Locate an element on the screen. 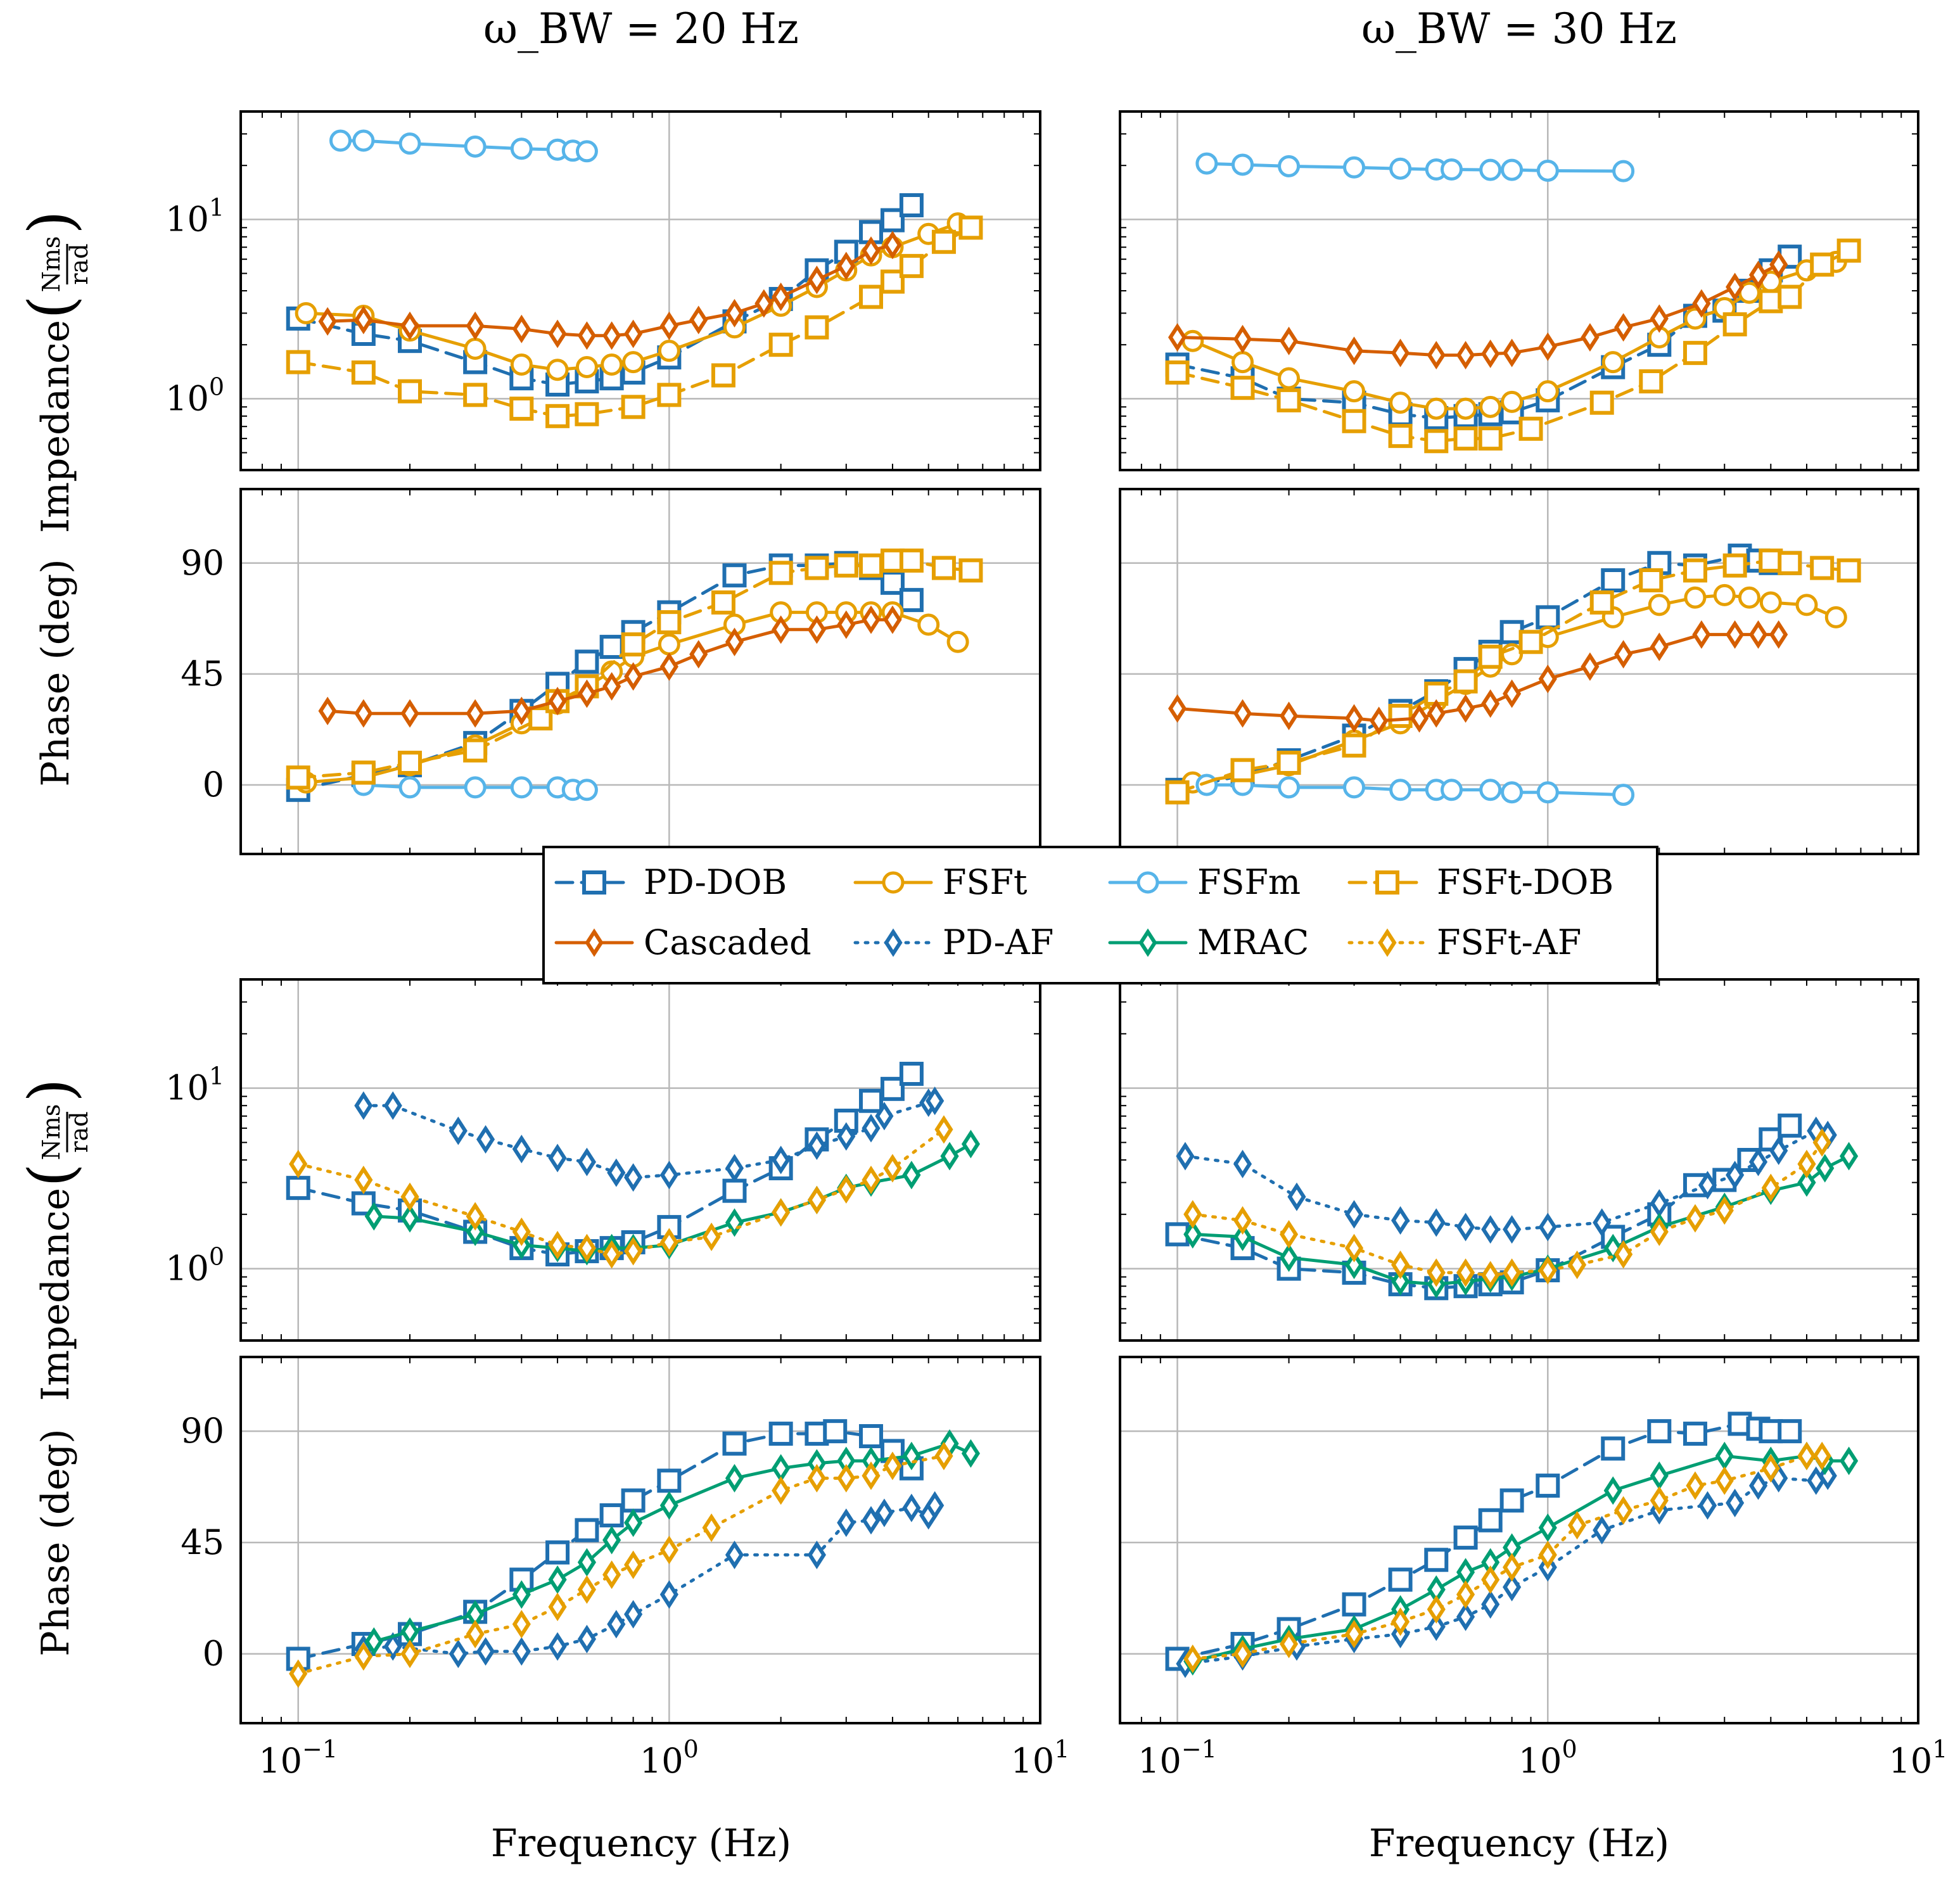  panel-impedance-30hz-top is located at coordinates (1519, 290).